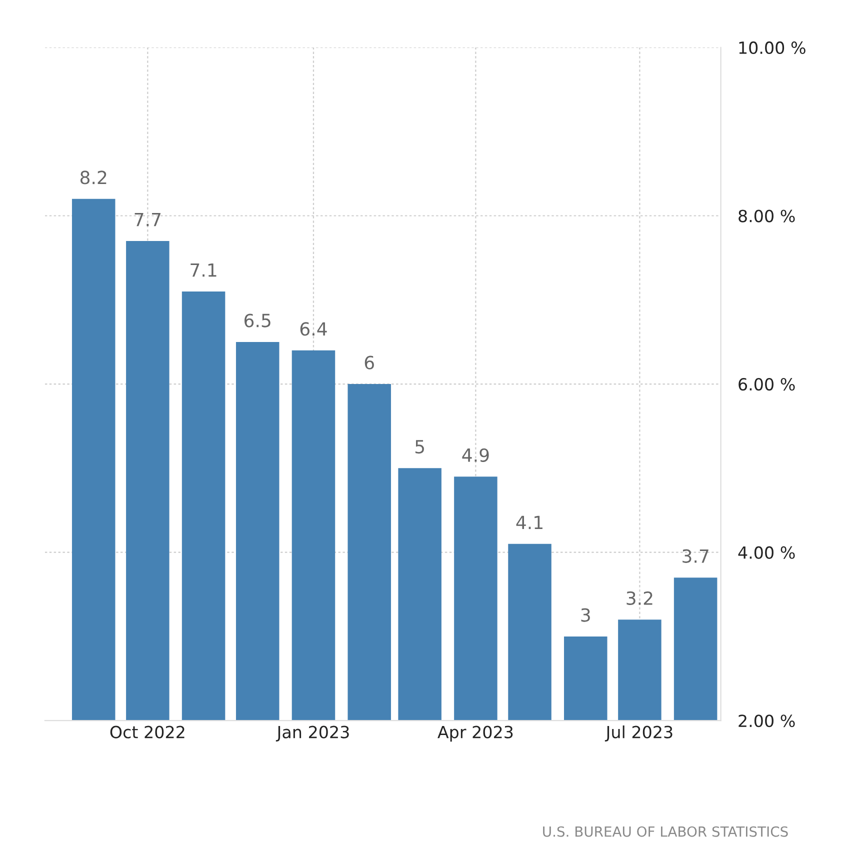  I want to click on data-label: 4.1, so click(529, 523).